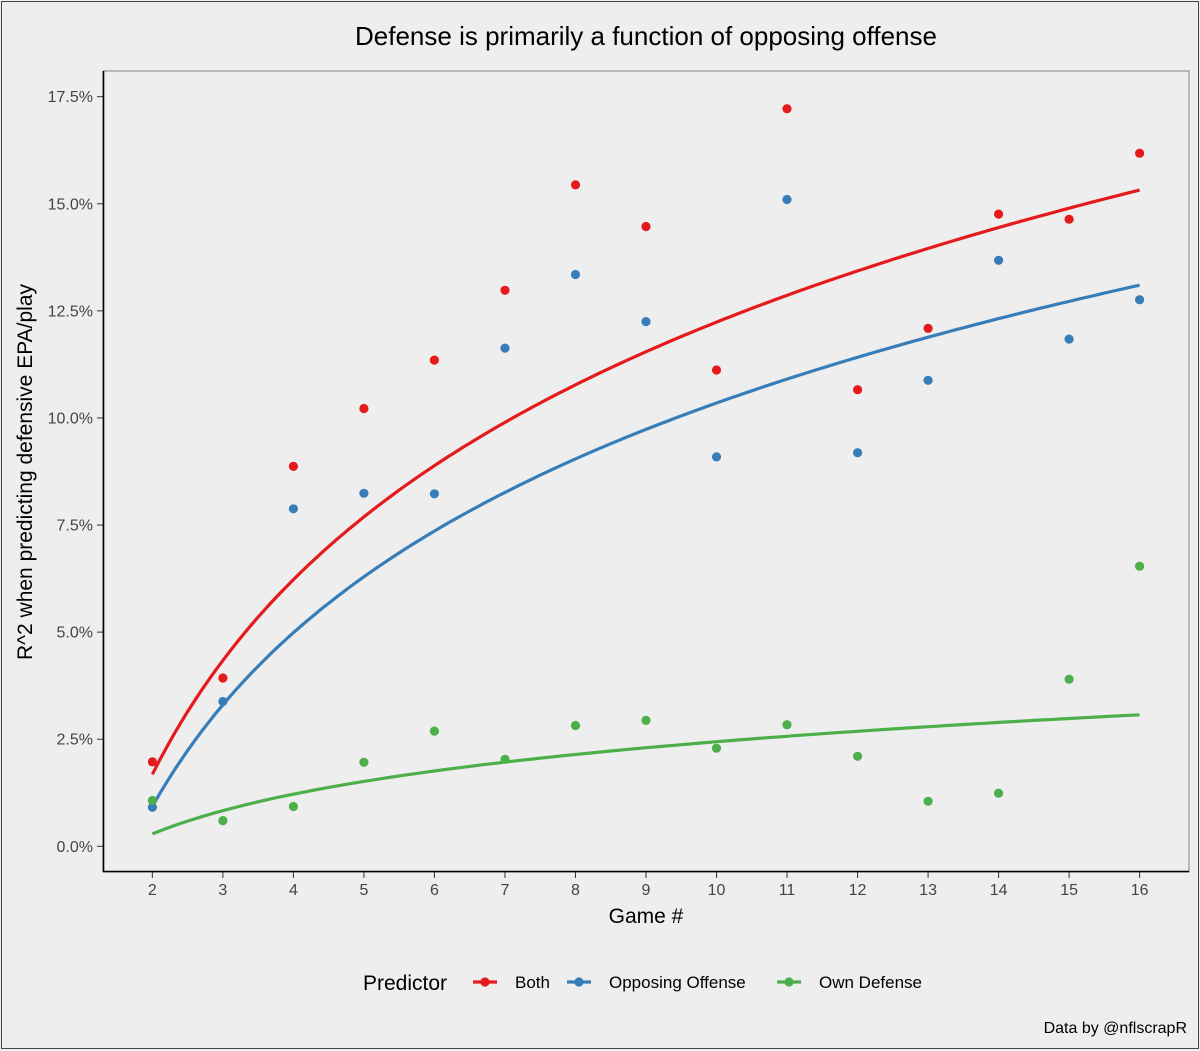  I want to click on x-tick-label: 8, so click(575, 890).